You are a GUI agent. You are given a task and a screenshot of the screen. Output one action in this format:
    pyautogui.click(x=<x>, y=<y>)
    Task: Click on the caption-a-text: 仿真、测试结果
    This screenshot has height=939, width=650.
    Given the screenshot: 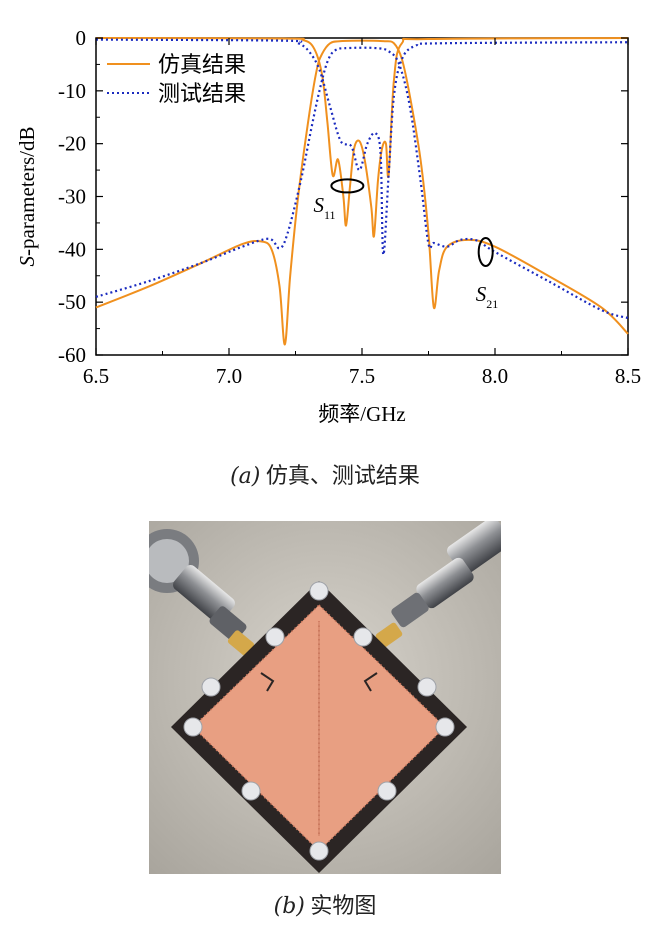 What is the action you would take?
    pyautogui.click(x=342, y=475)
    